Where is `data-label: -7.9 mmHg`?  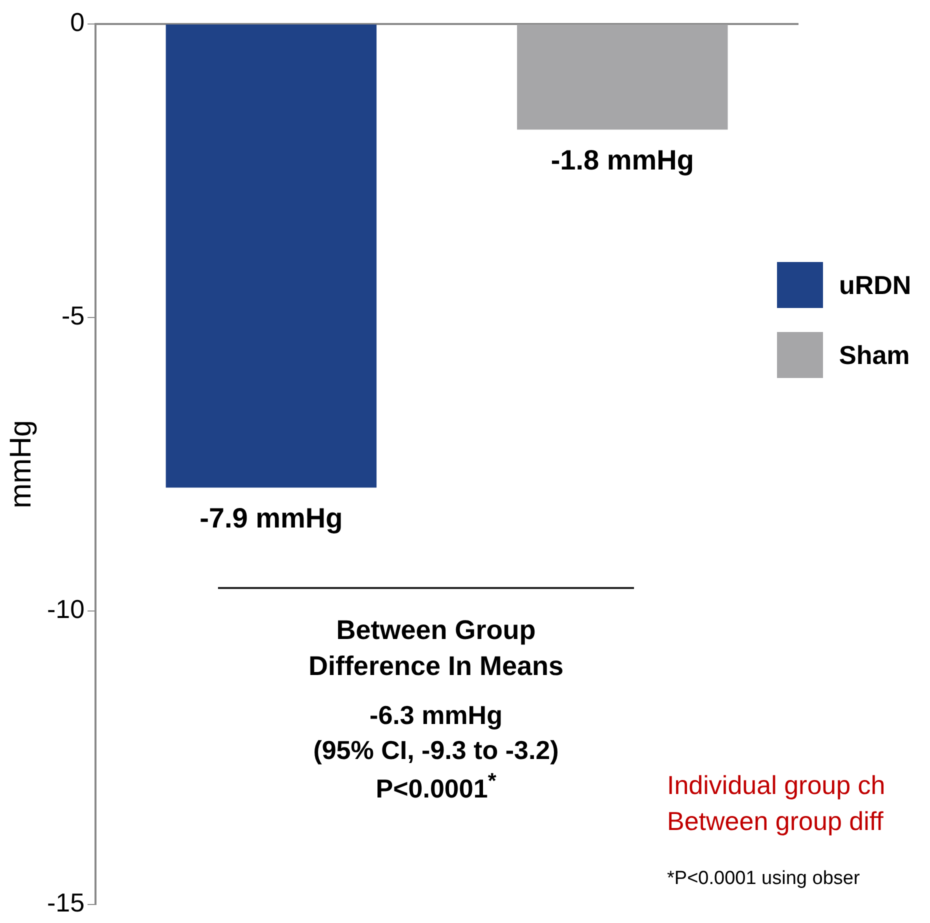
data-label: -7.9 mmHg is located at coordinates (271, 518).